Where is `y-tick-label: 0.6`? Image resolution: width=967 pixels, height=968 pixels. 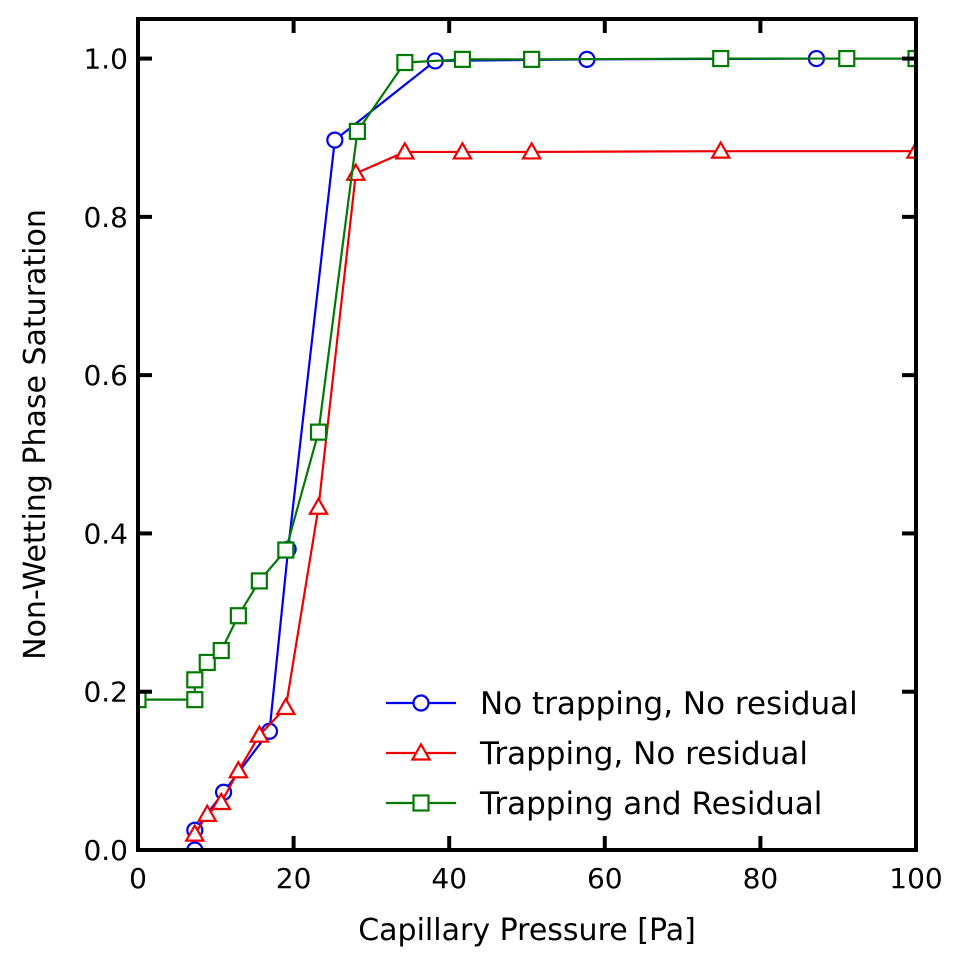 y-tick-label: 0.6 is located at coordinates (105, 375).